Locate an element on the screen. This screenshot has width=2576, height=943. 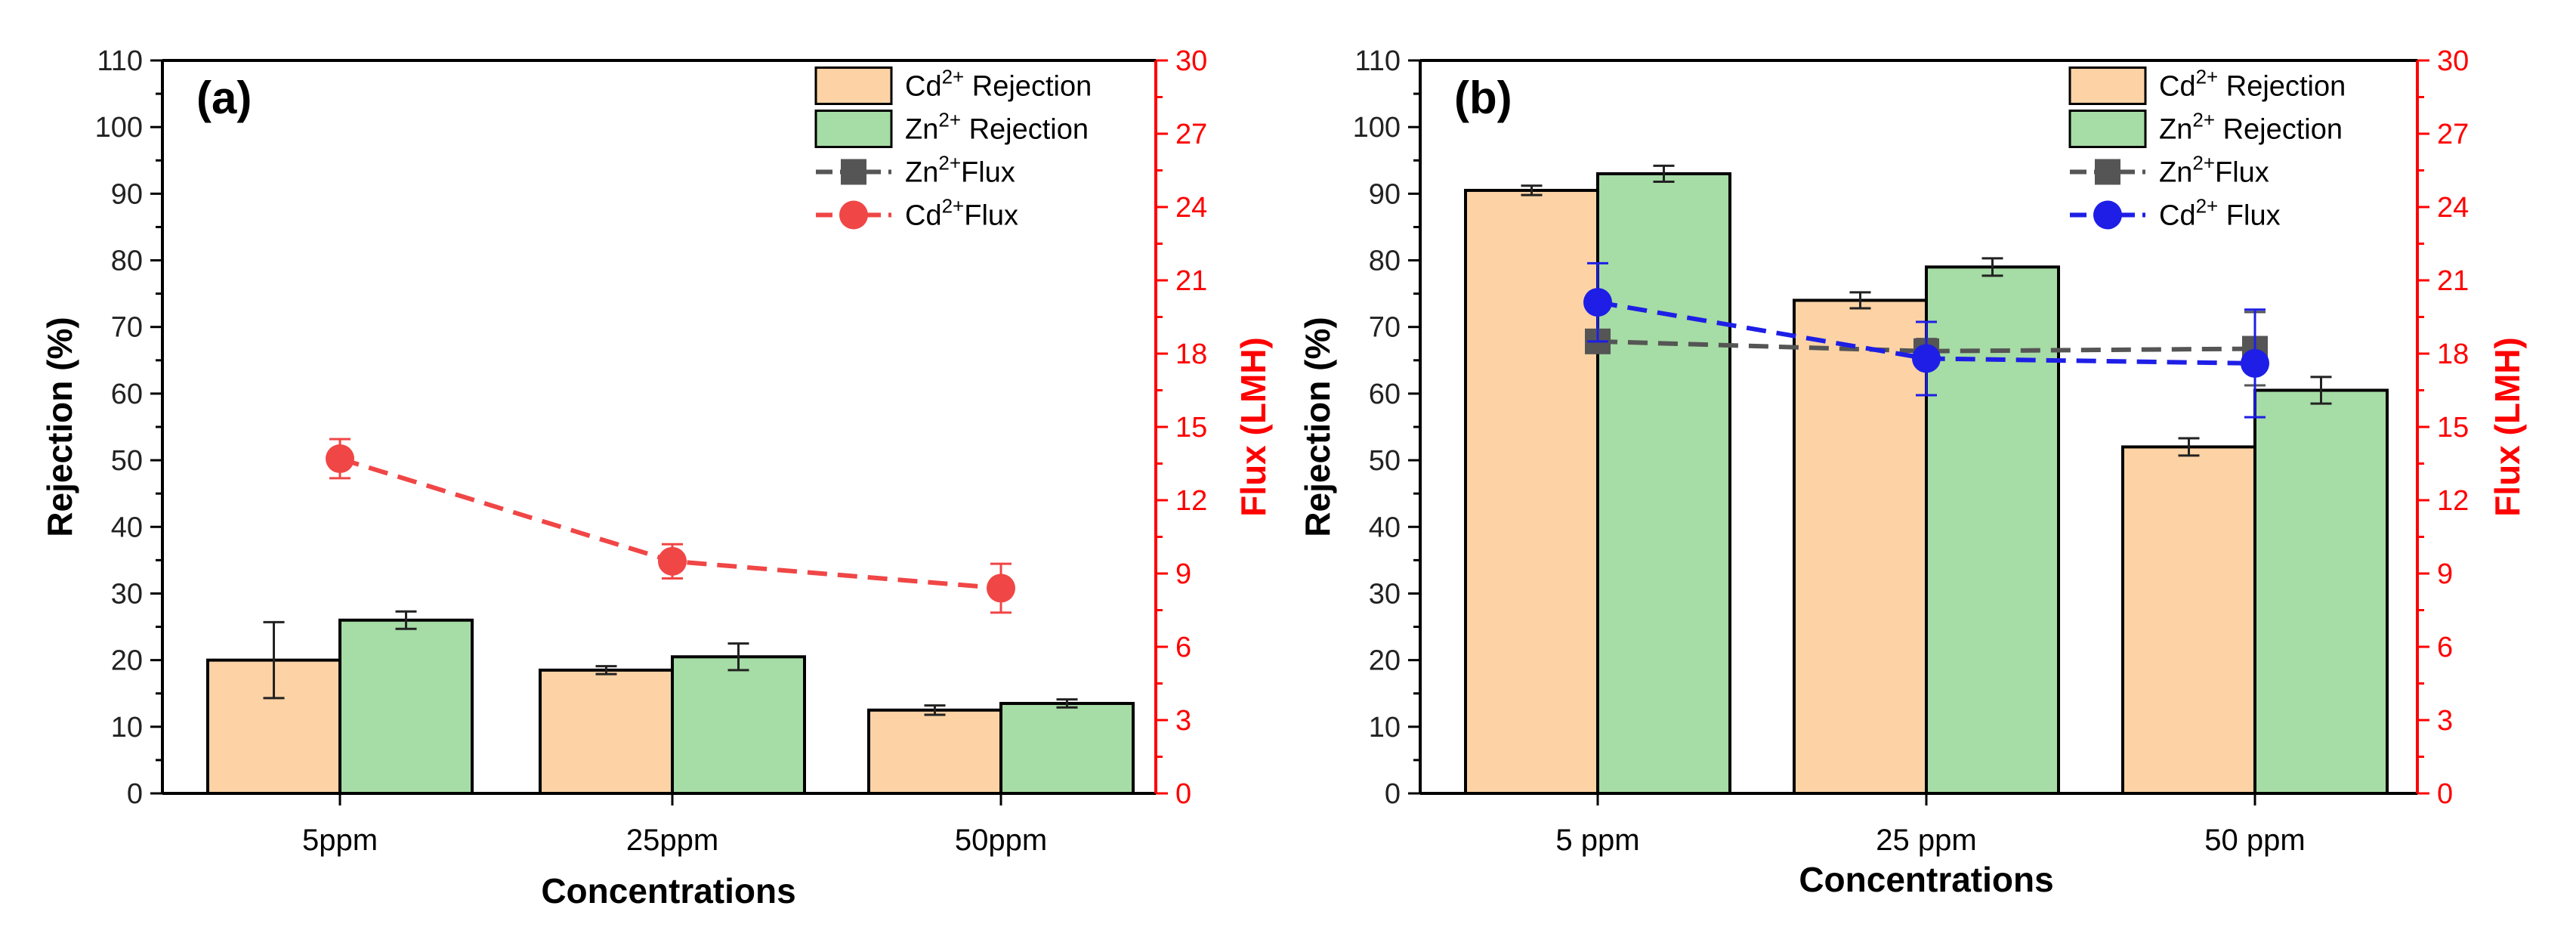
y2-tick-label: 24 is located at coordinates (2453, 208).